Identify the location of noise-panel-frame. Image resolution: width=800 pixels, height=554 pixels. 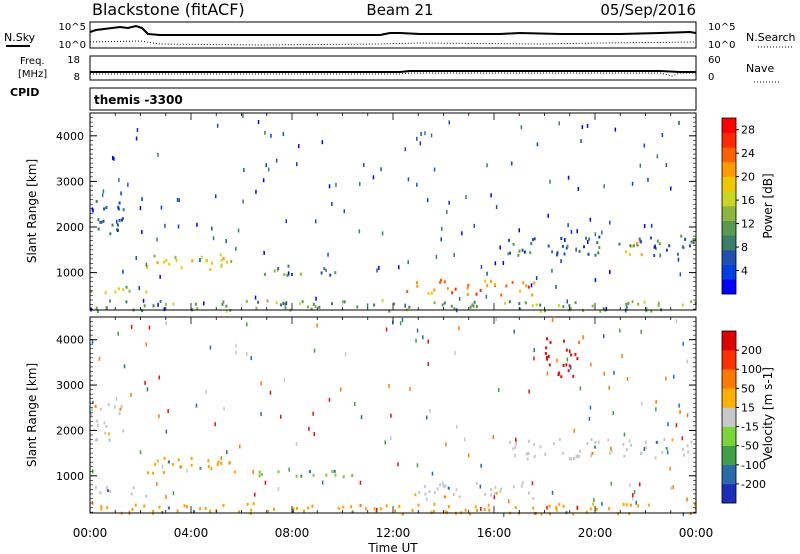
(393, 35).